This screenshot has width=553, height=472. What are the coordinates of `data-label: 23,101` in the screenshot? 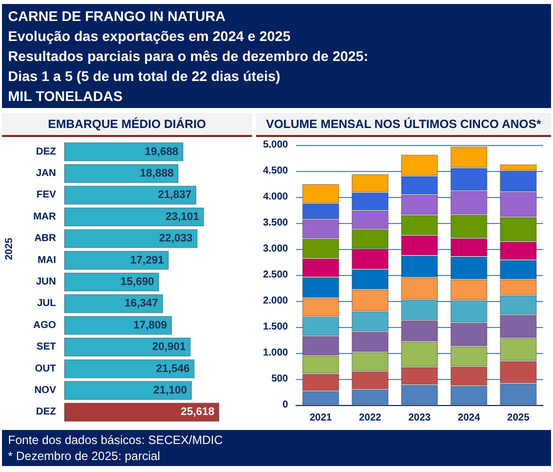 It's located at (182, 216).